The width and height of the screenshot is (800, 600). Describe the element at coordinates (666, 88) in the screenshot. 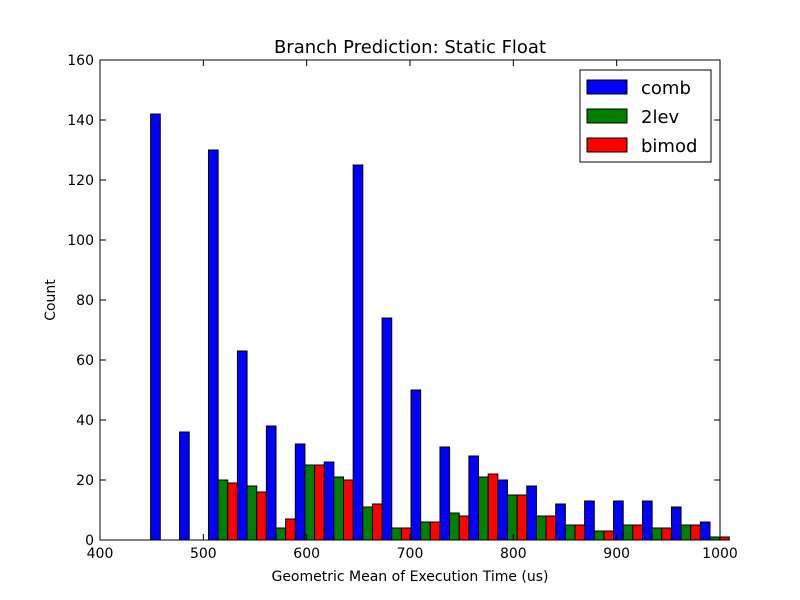

I see `legend-label-comb: comb` at that location.